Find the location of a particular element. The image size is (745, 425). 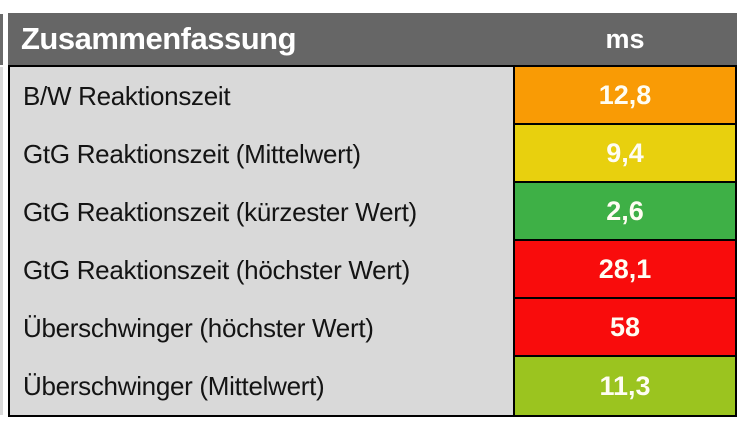

table-header-row: Zusammenfassung ms is located at coordinates (372, 39).